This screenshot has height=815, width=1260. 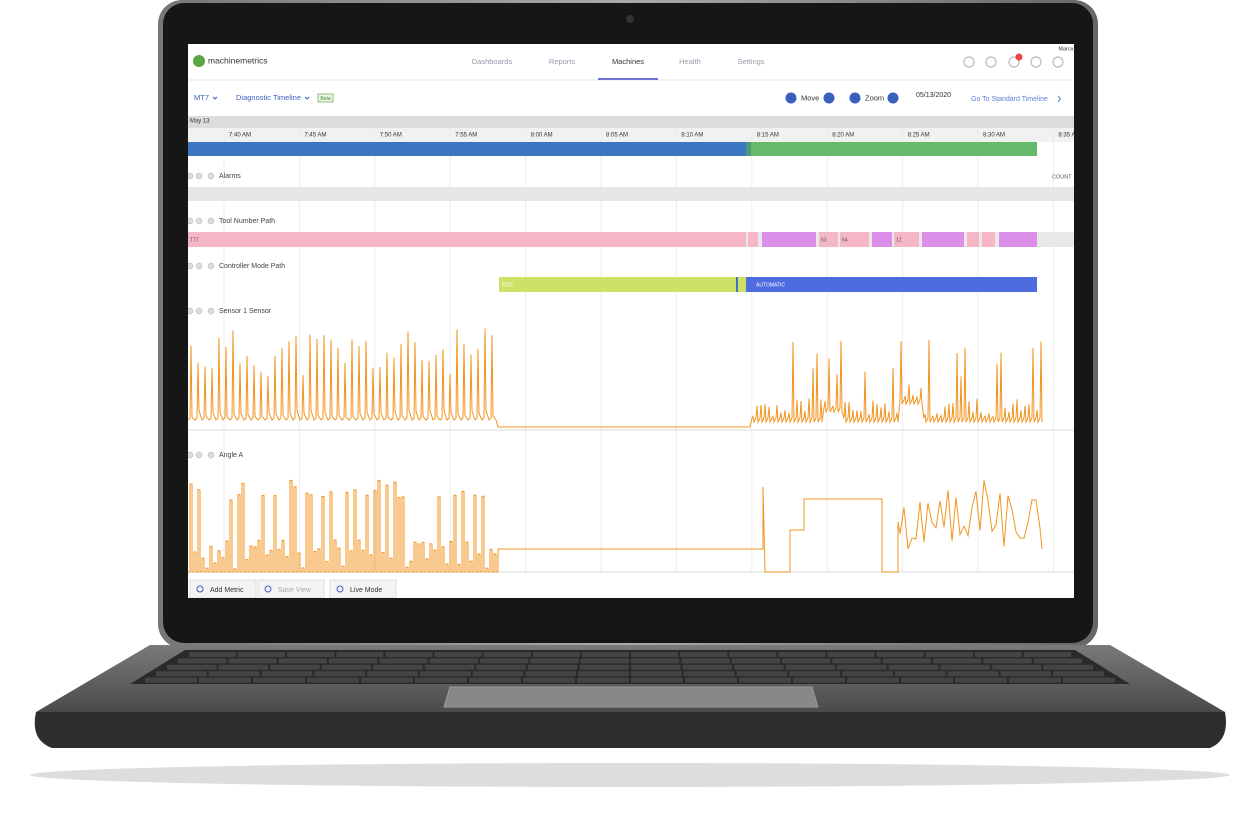 I want to click on tool-segment-label: 64, so click(x=845, y=240).